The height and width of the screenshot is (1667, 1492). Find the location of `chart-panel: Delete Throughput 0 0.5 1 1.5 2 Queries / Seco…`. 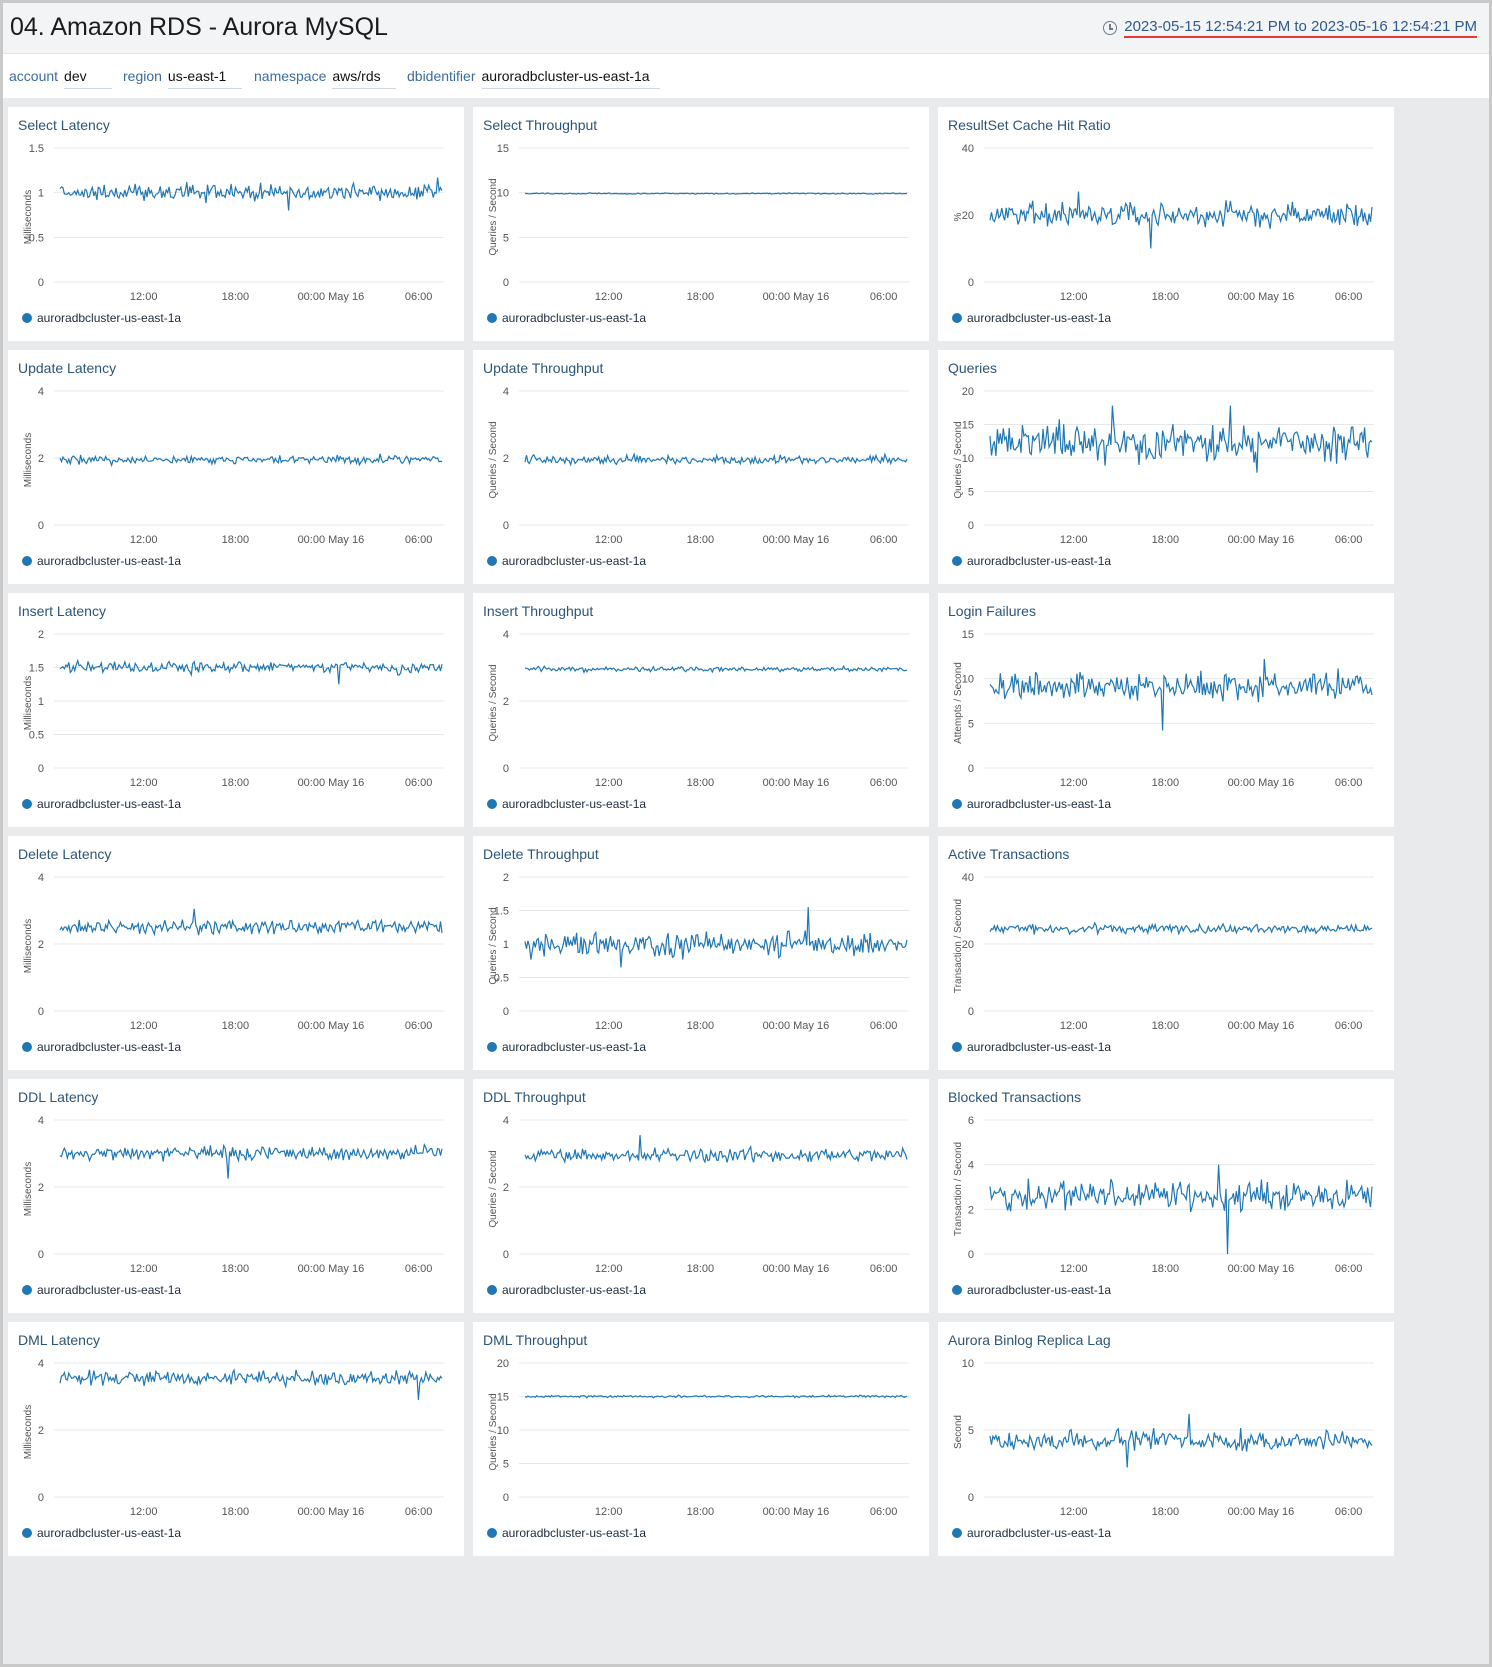

chart-panel: Delete Throughput 0 0.5 1 1.5 2 Queries / Seco… is located at coordinates (701, 953).